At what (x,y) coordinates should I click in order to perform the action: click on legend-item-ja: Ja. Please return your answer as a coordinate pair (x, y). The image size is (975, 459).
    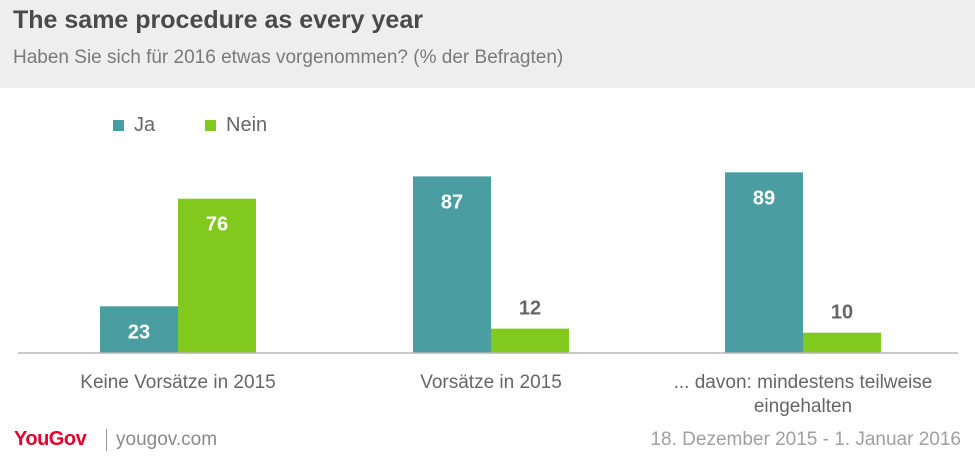
    Looking at the image, I should click on (134, 125).